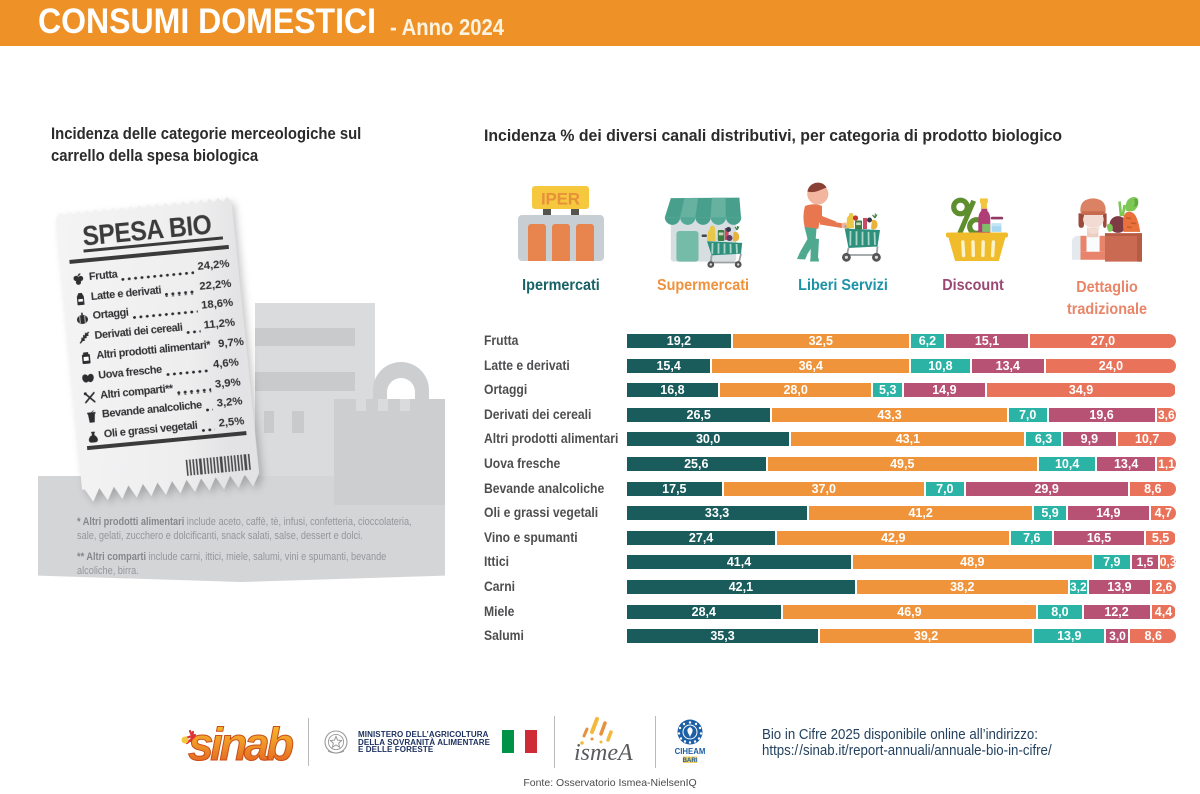  What do you see at coordinates (690, 751) in the screenshot?
I see `svg-text: CIHEAM` at bounding box center [690, 751].